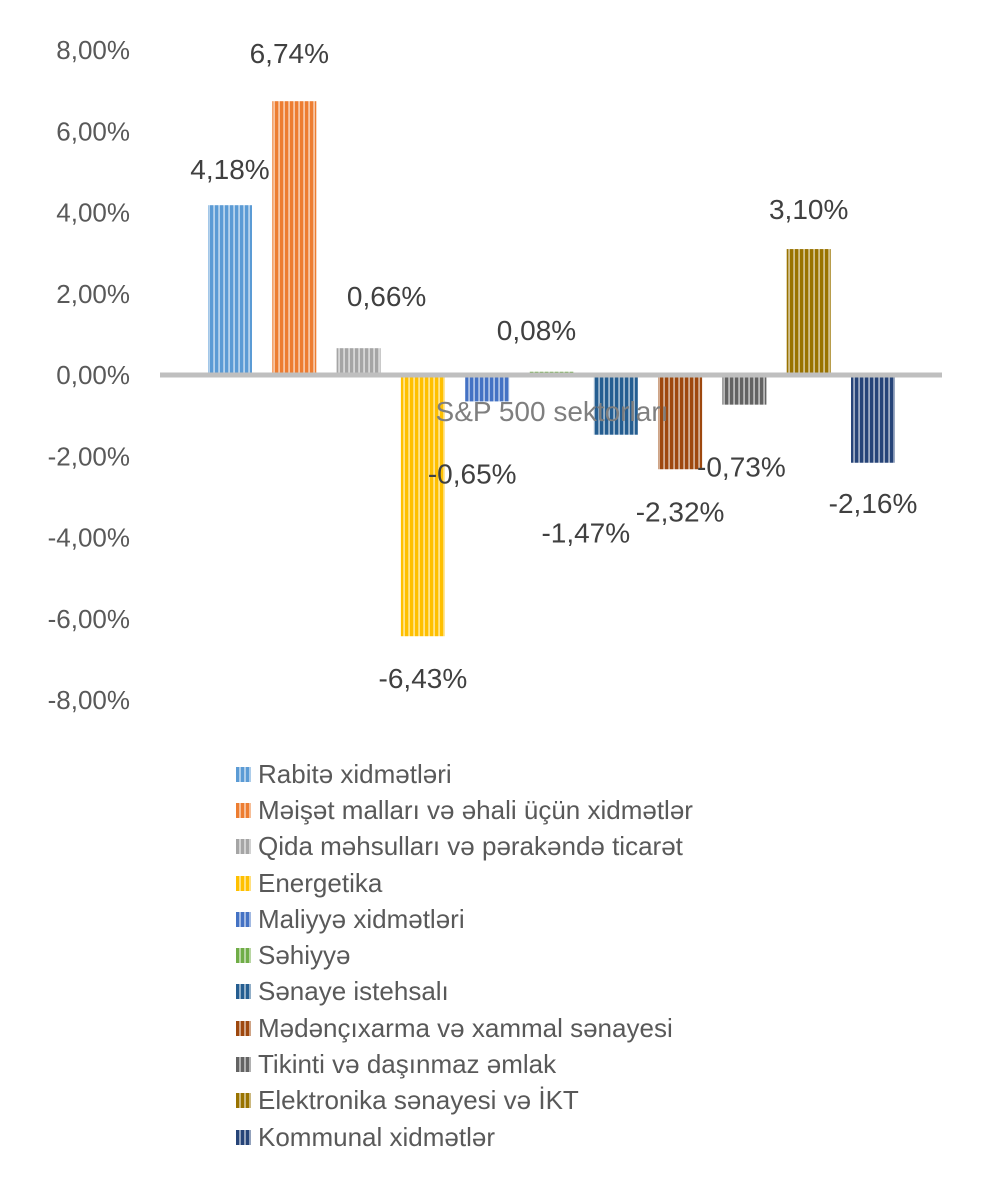 The image size is (994, 1190). I want to click on data-label: 4,18%, so click(229, 169).